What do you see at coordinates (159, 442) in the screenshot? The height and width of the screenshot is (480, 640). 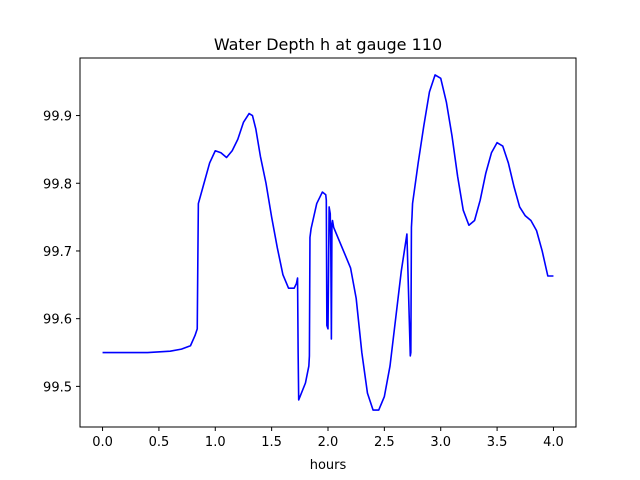 I see `x-tick-label: 0.5` at bounding box center [159, 442].